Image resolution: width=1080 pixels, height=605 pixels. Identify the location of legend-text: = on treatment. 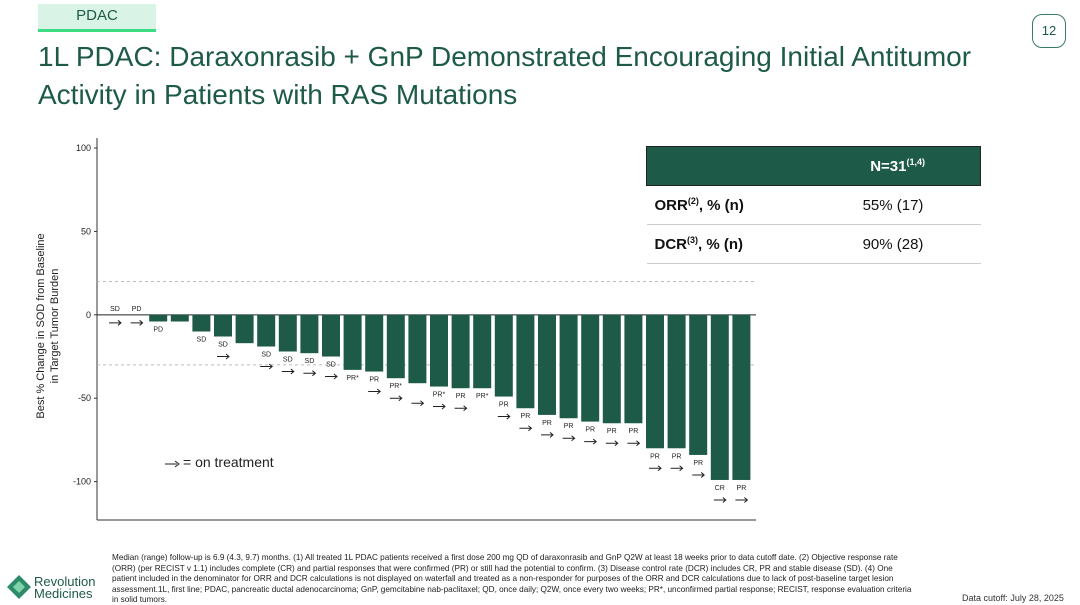
(228, 462).